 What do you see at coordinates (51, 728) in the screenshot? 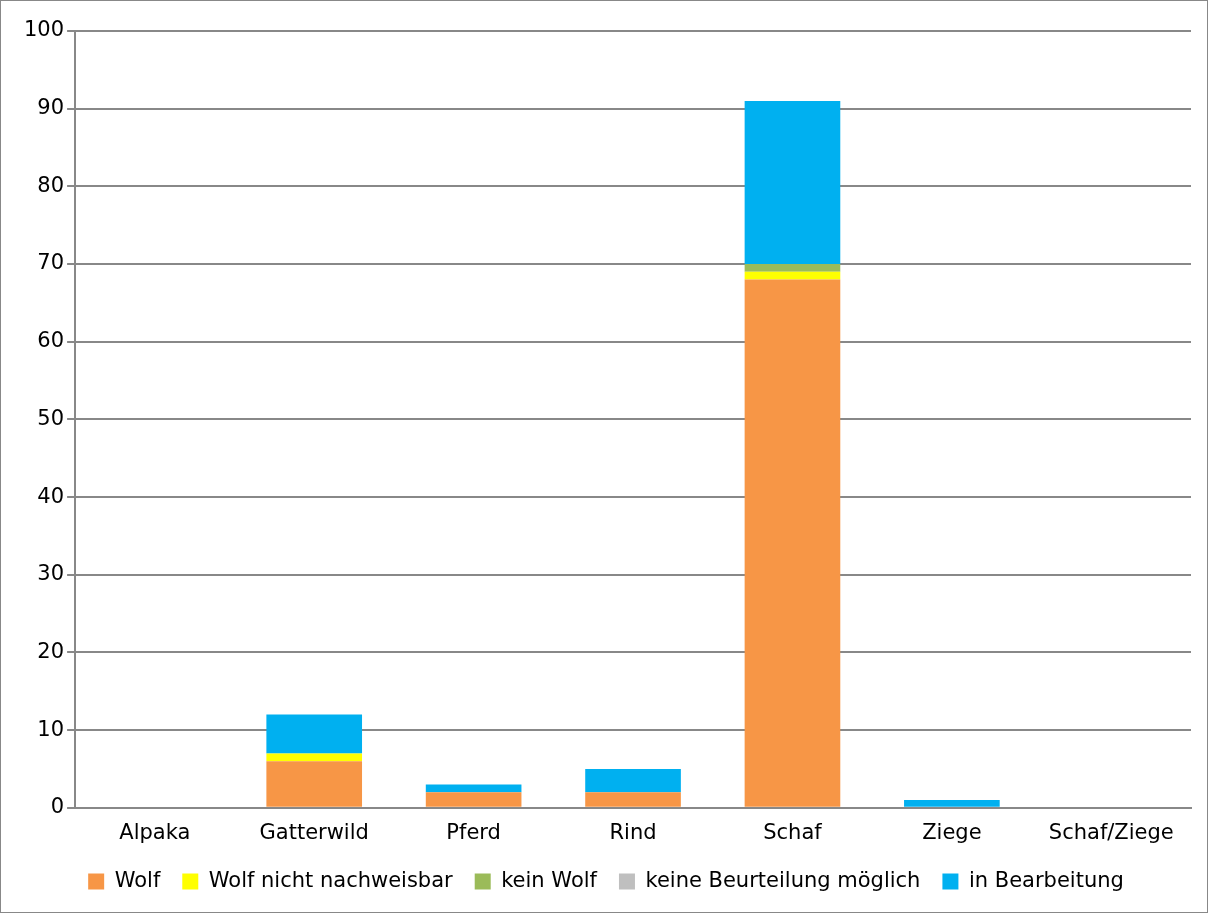
I see `y-tick-label: 10` at bounding box center [51, 728].